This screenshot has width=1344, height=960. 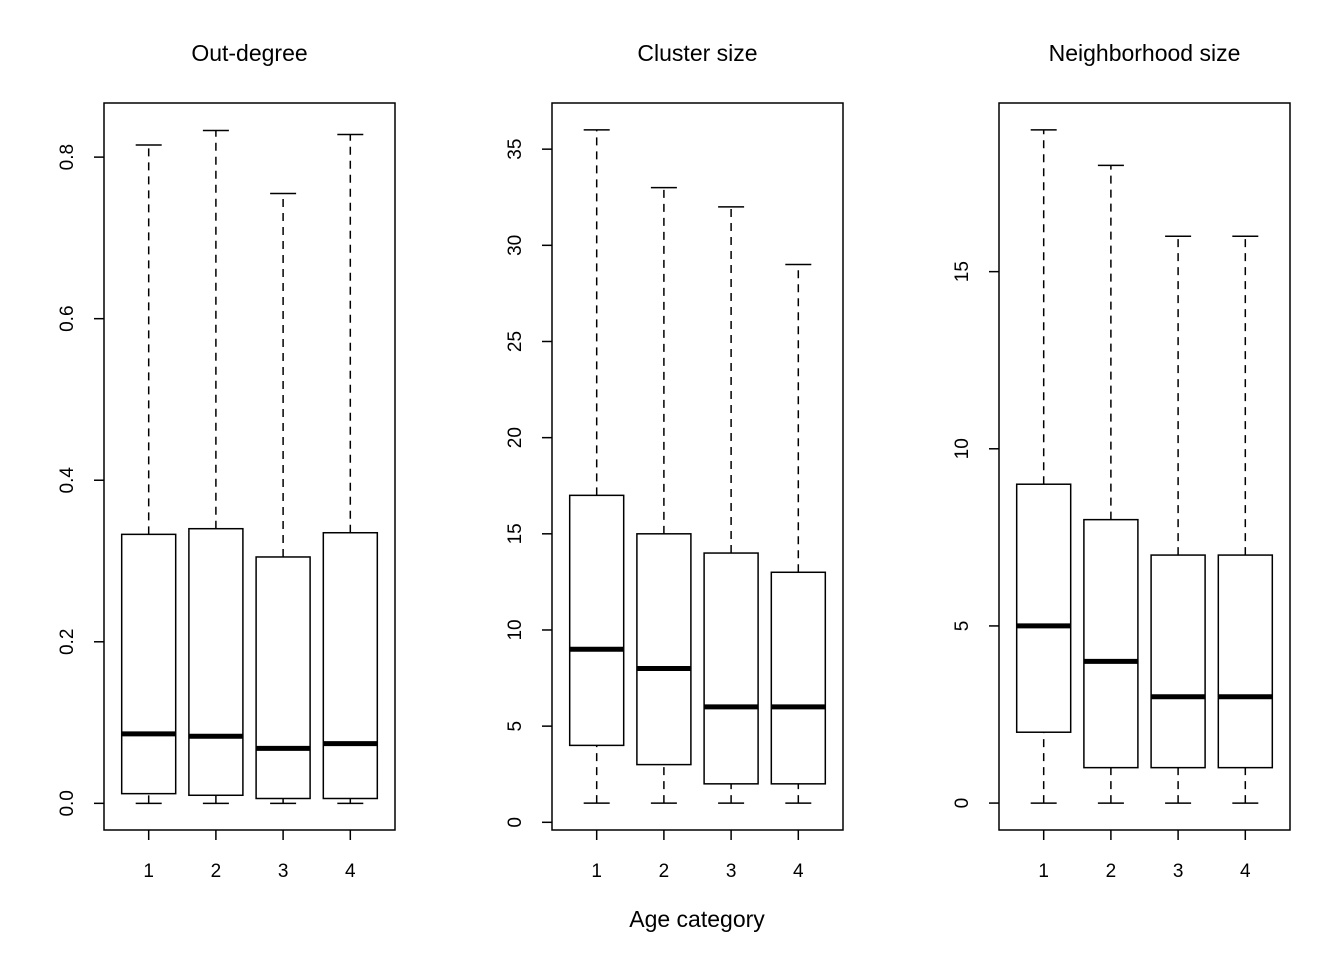 I want to click on y-tick-label: 0.6, so click(x=67, y=318).